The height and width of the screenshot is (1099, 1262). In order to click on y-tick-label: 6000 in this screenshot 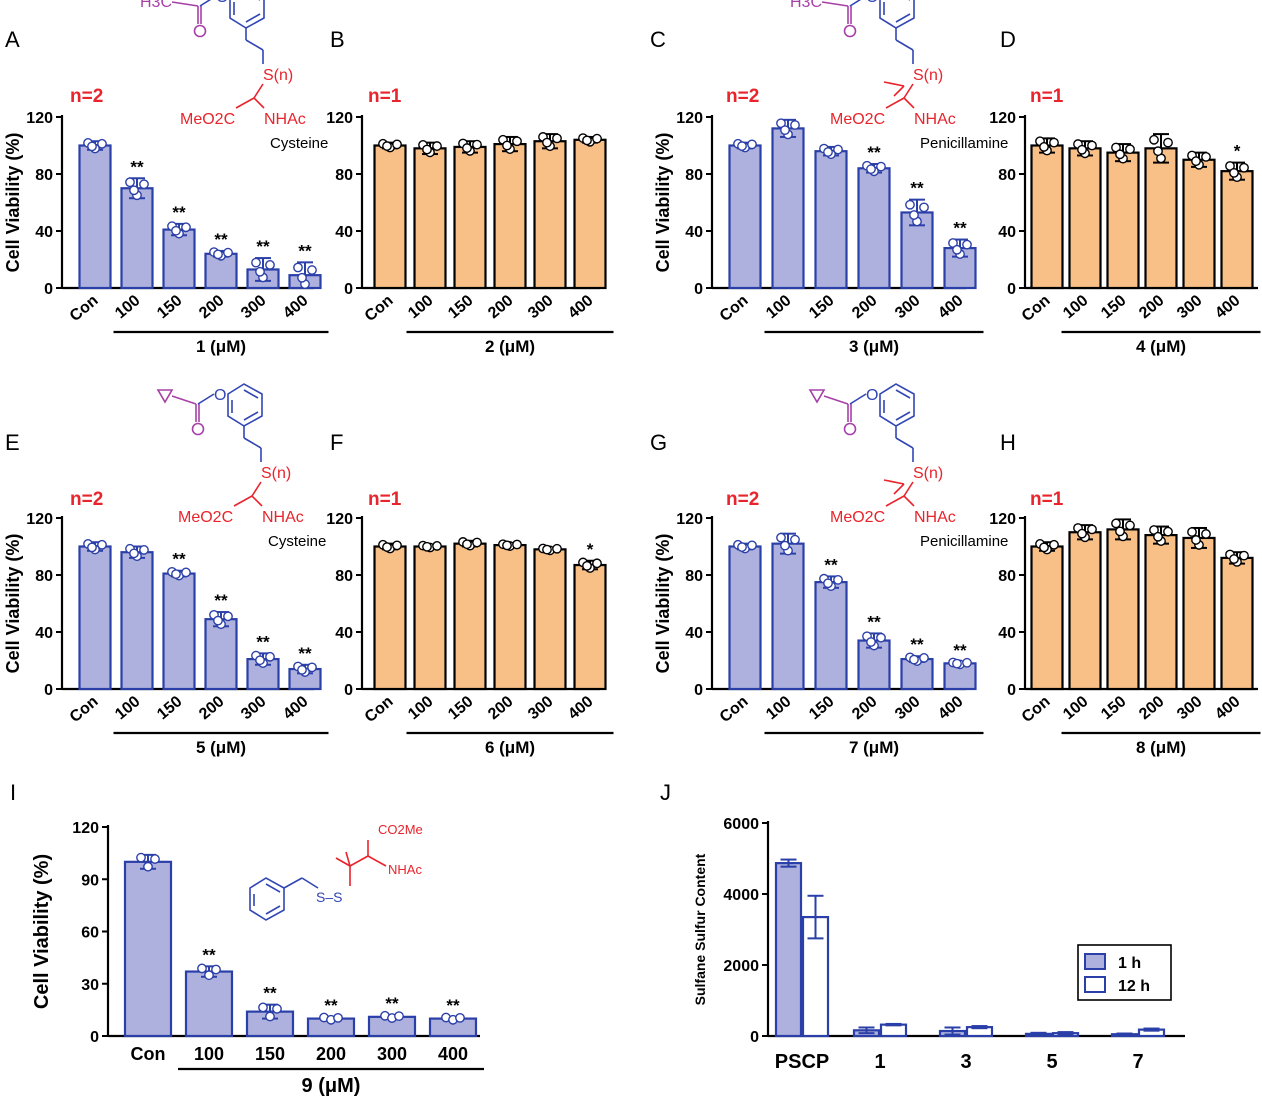, I will do `click(741, 824)`.